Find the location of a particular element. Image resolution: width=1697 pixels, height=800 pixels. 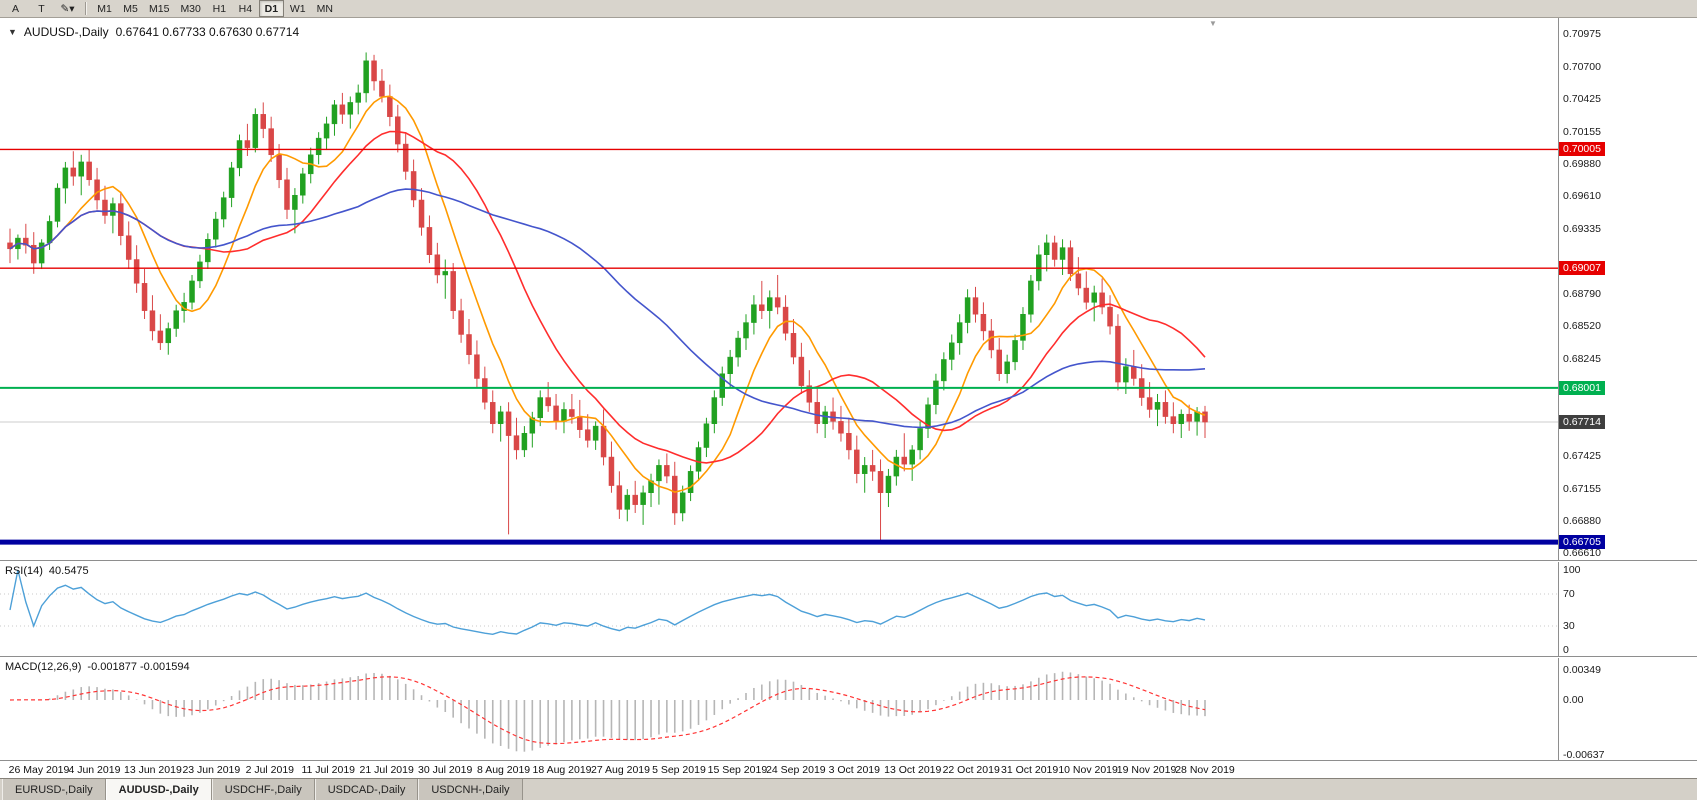

date-label: 3 Oct 2019 is located at coordinates (854, 770).